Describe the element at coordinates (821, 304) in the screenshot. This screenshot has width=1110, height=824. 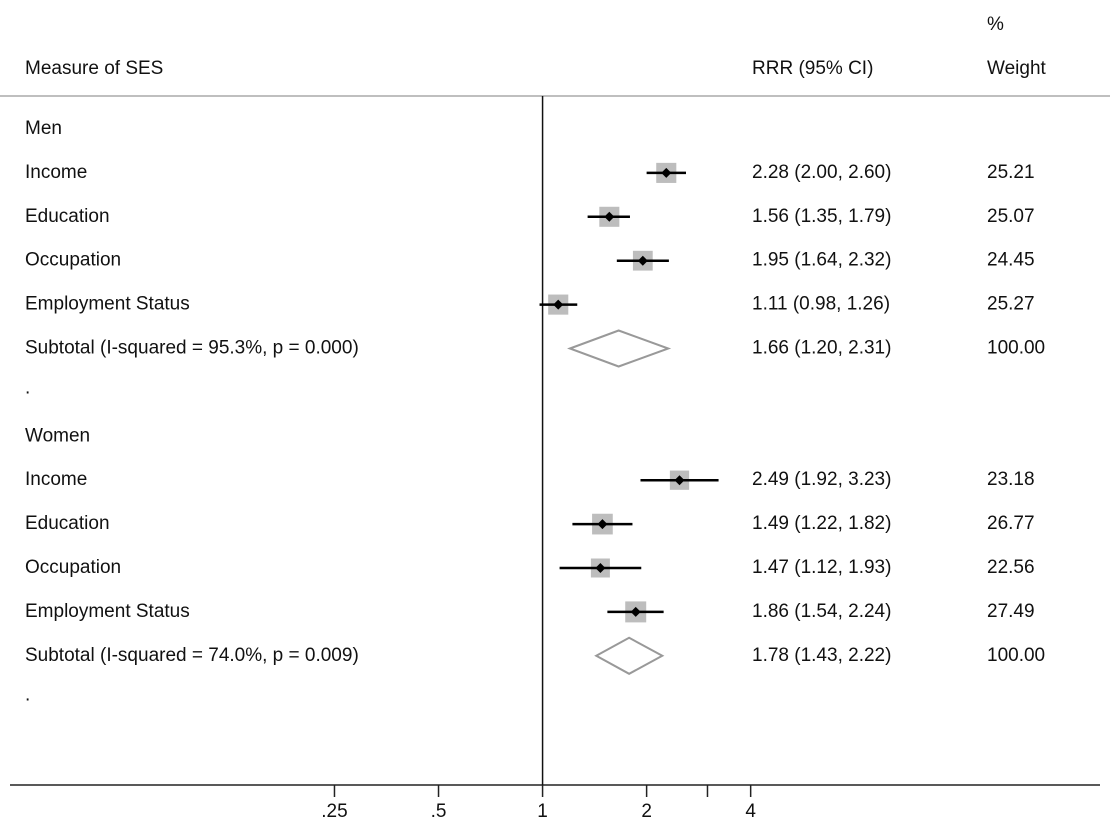
I see `estimate-label: 1.11 (0.98, 1.26)` at that location.